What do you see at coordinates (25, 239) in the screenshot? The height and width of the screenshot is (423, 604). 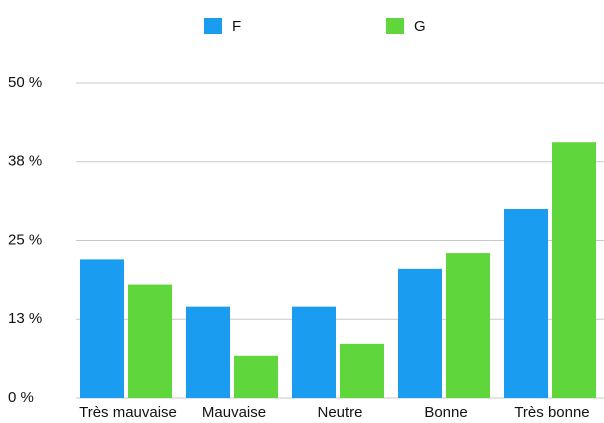 I see `y-tick-label: 25 %` at bounding box center [25, 239].